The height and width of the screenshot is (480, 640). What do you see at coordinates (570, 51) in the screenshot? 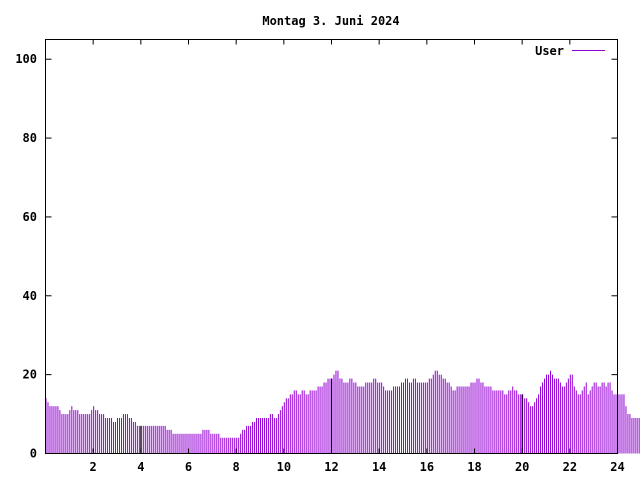
I see `legend: User` at bounding box center [570, 51].